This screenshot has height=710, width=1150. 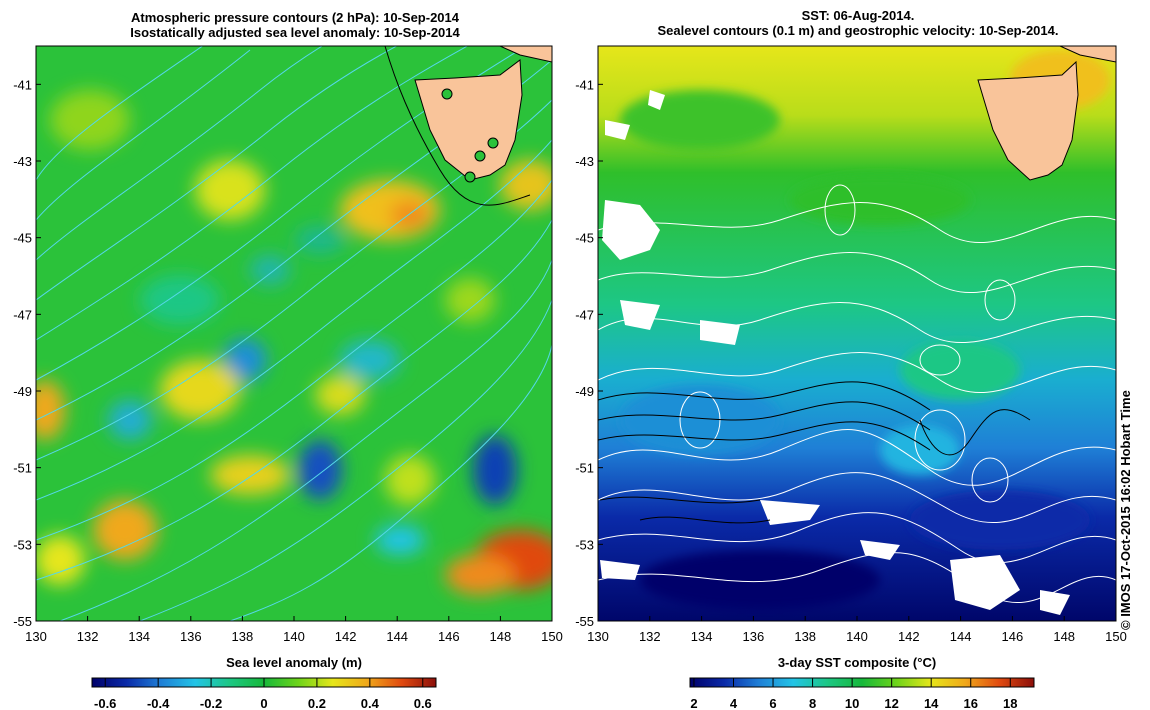 I want to click on sst-colorbar, so click(x=862, y=682).